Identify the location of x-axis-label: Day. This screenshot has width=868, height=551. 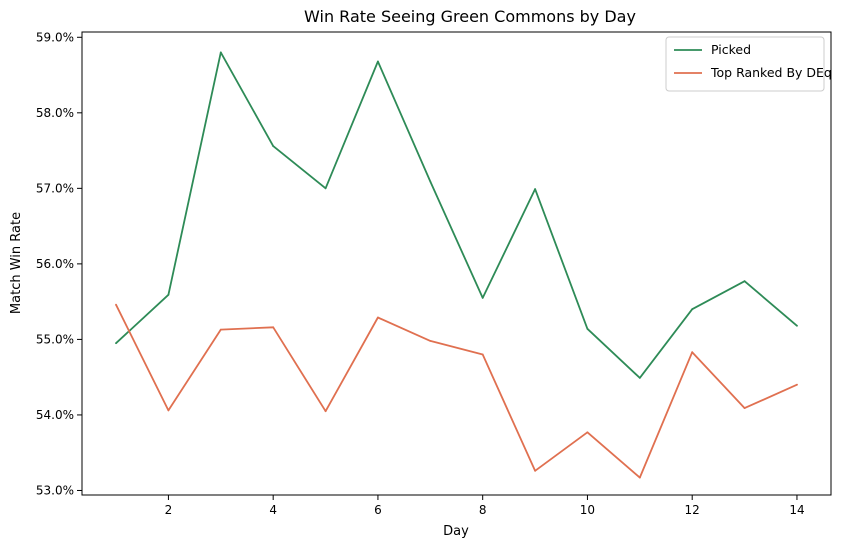
(456, 531).